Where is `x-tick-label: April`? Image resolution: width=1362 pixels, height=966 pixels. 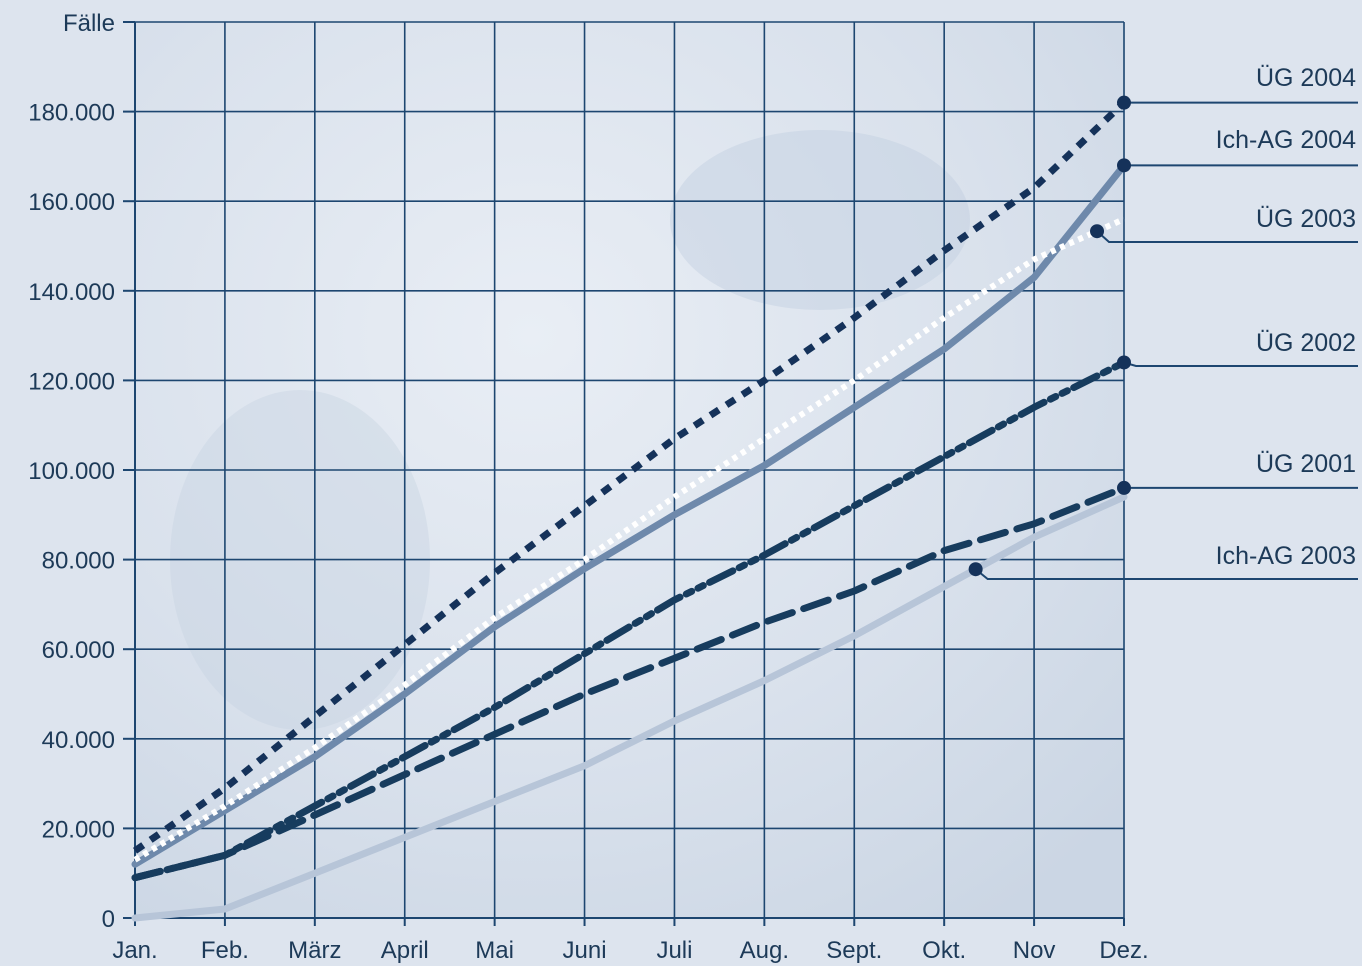 x-tick-label: April is located at coordinates (405, 950).